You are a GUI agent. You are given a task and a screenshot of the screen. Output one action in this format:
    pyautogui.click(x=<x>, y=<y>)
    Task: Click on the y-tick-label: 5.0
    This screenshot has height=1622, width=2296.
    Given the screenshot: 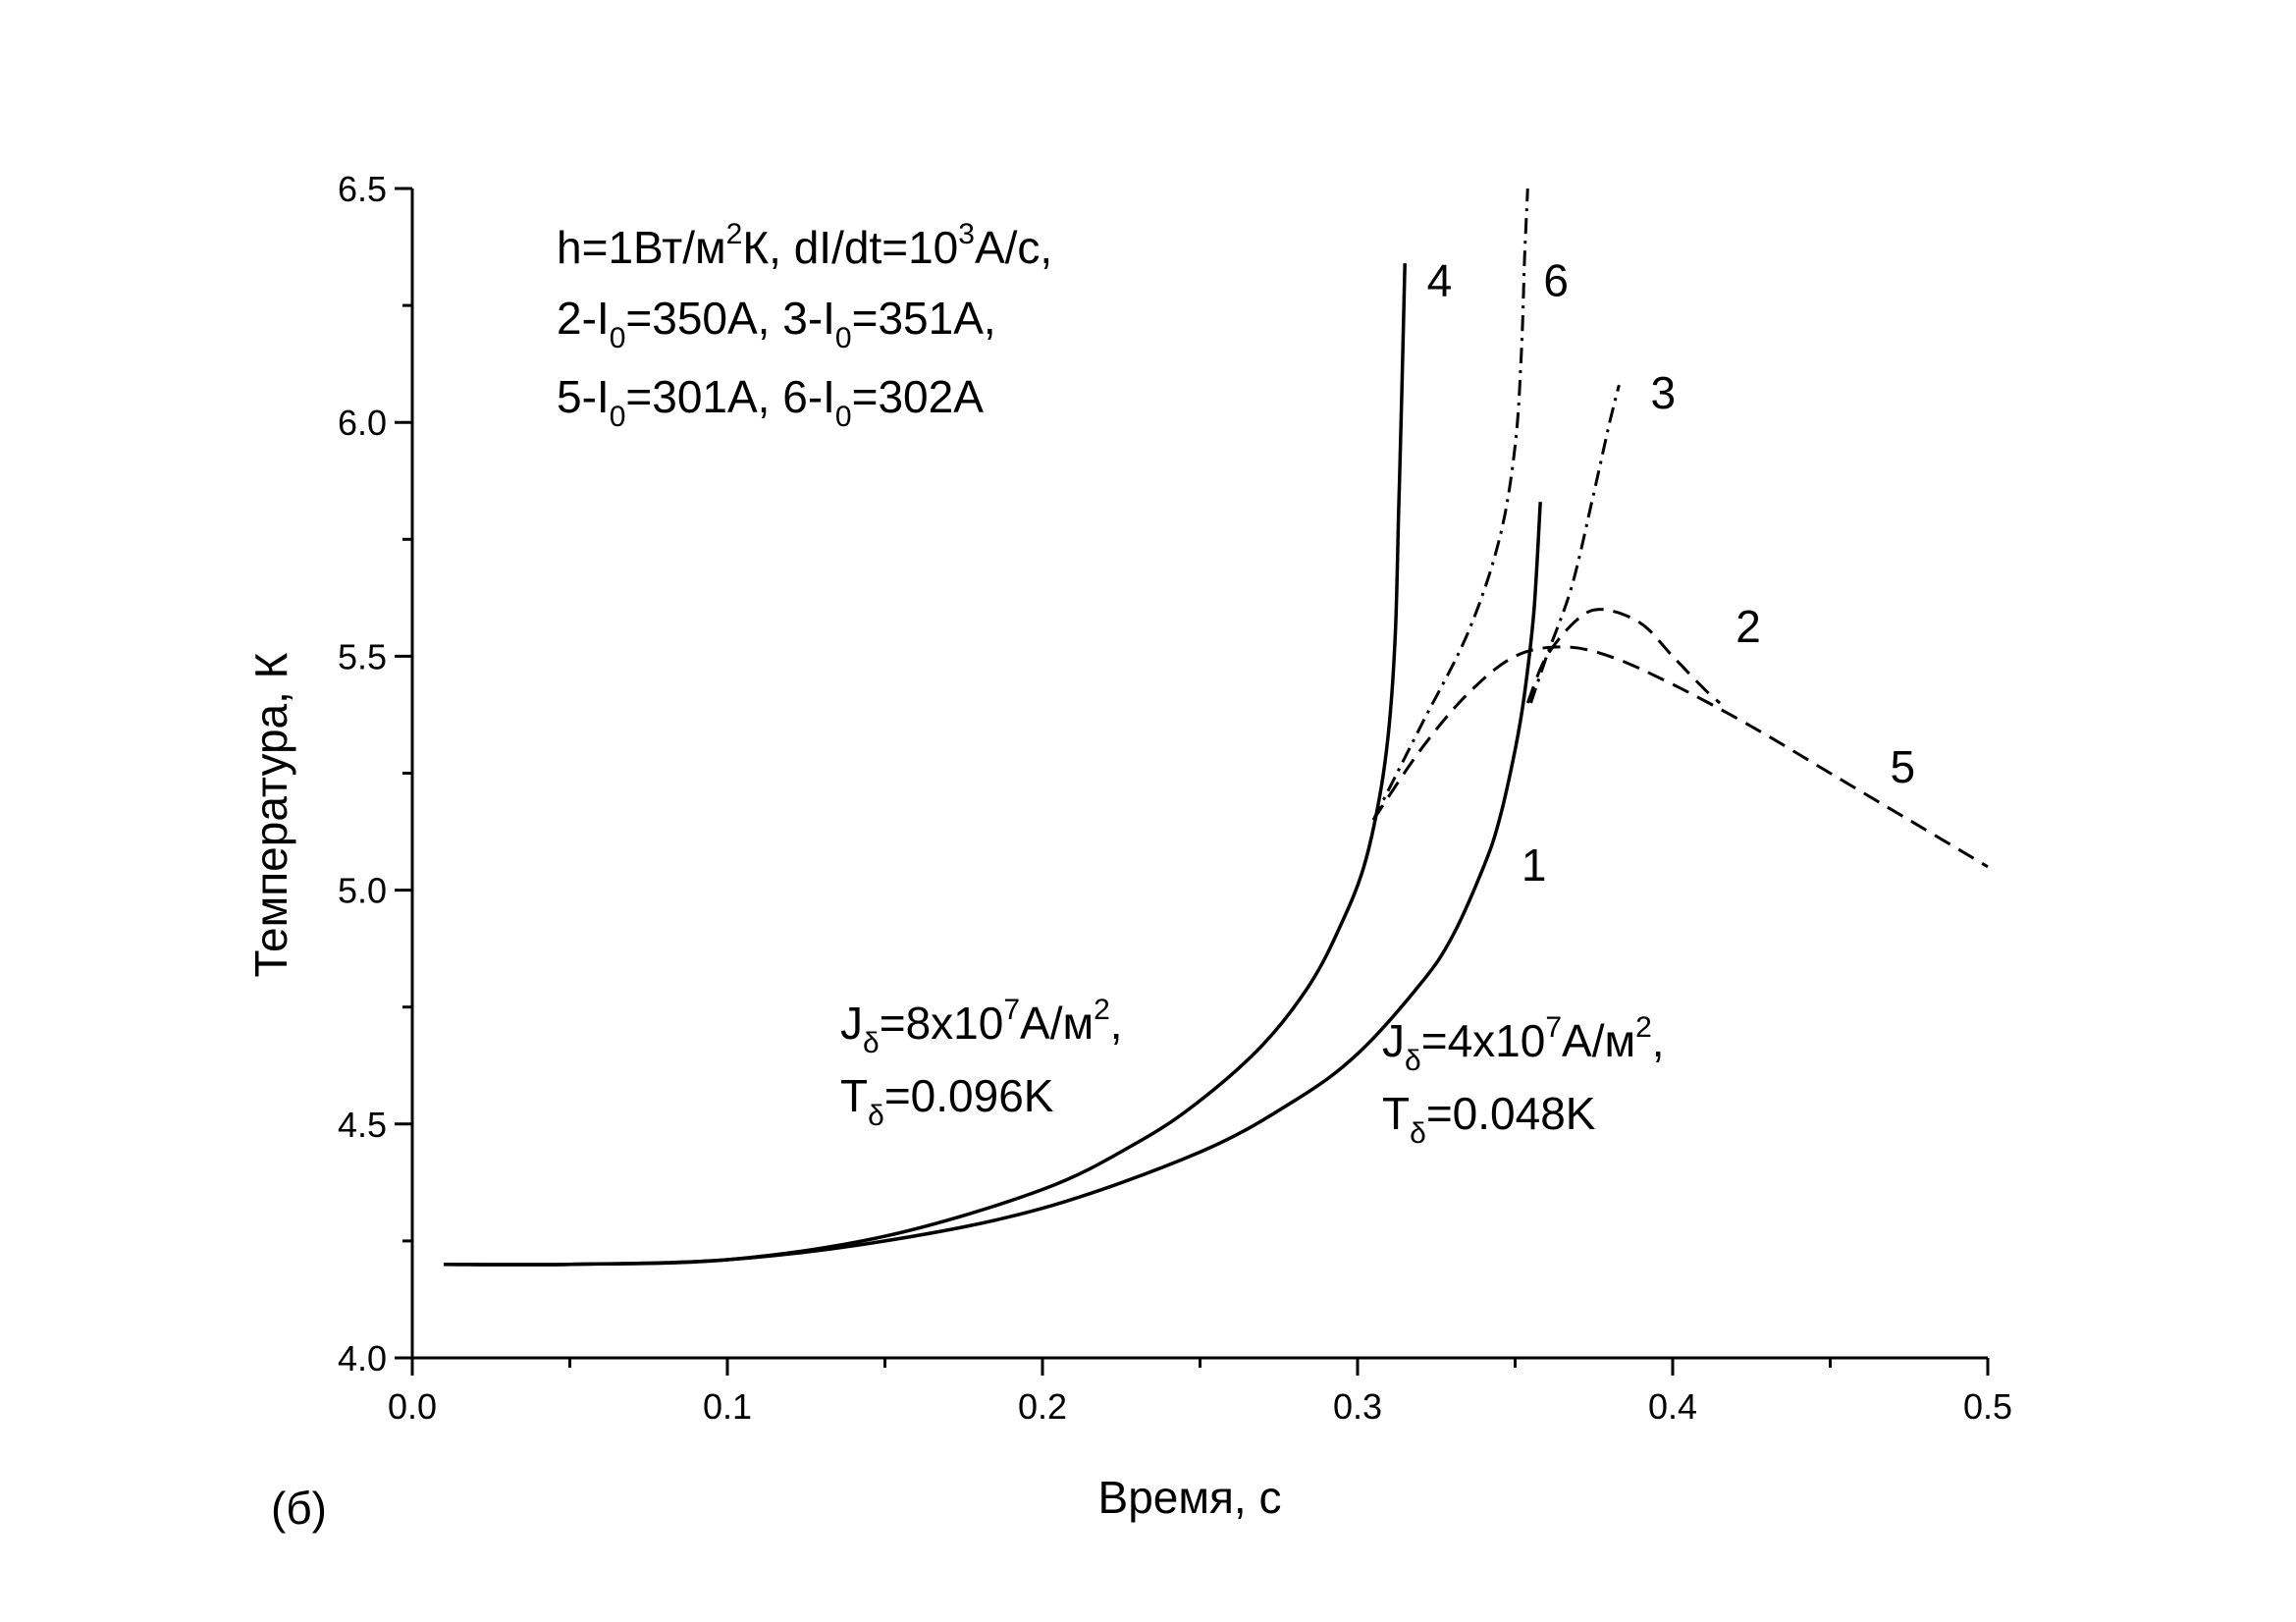 What is the action you would take?
    pyautogui.click(x=363, y=891)
    